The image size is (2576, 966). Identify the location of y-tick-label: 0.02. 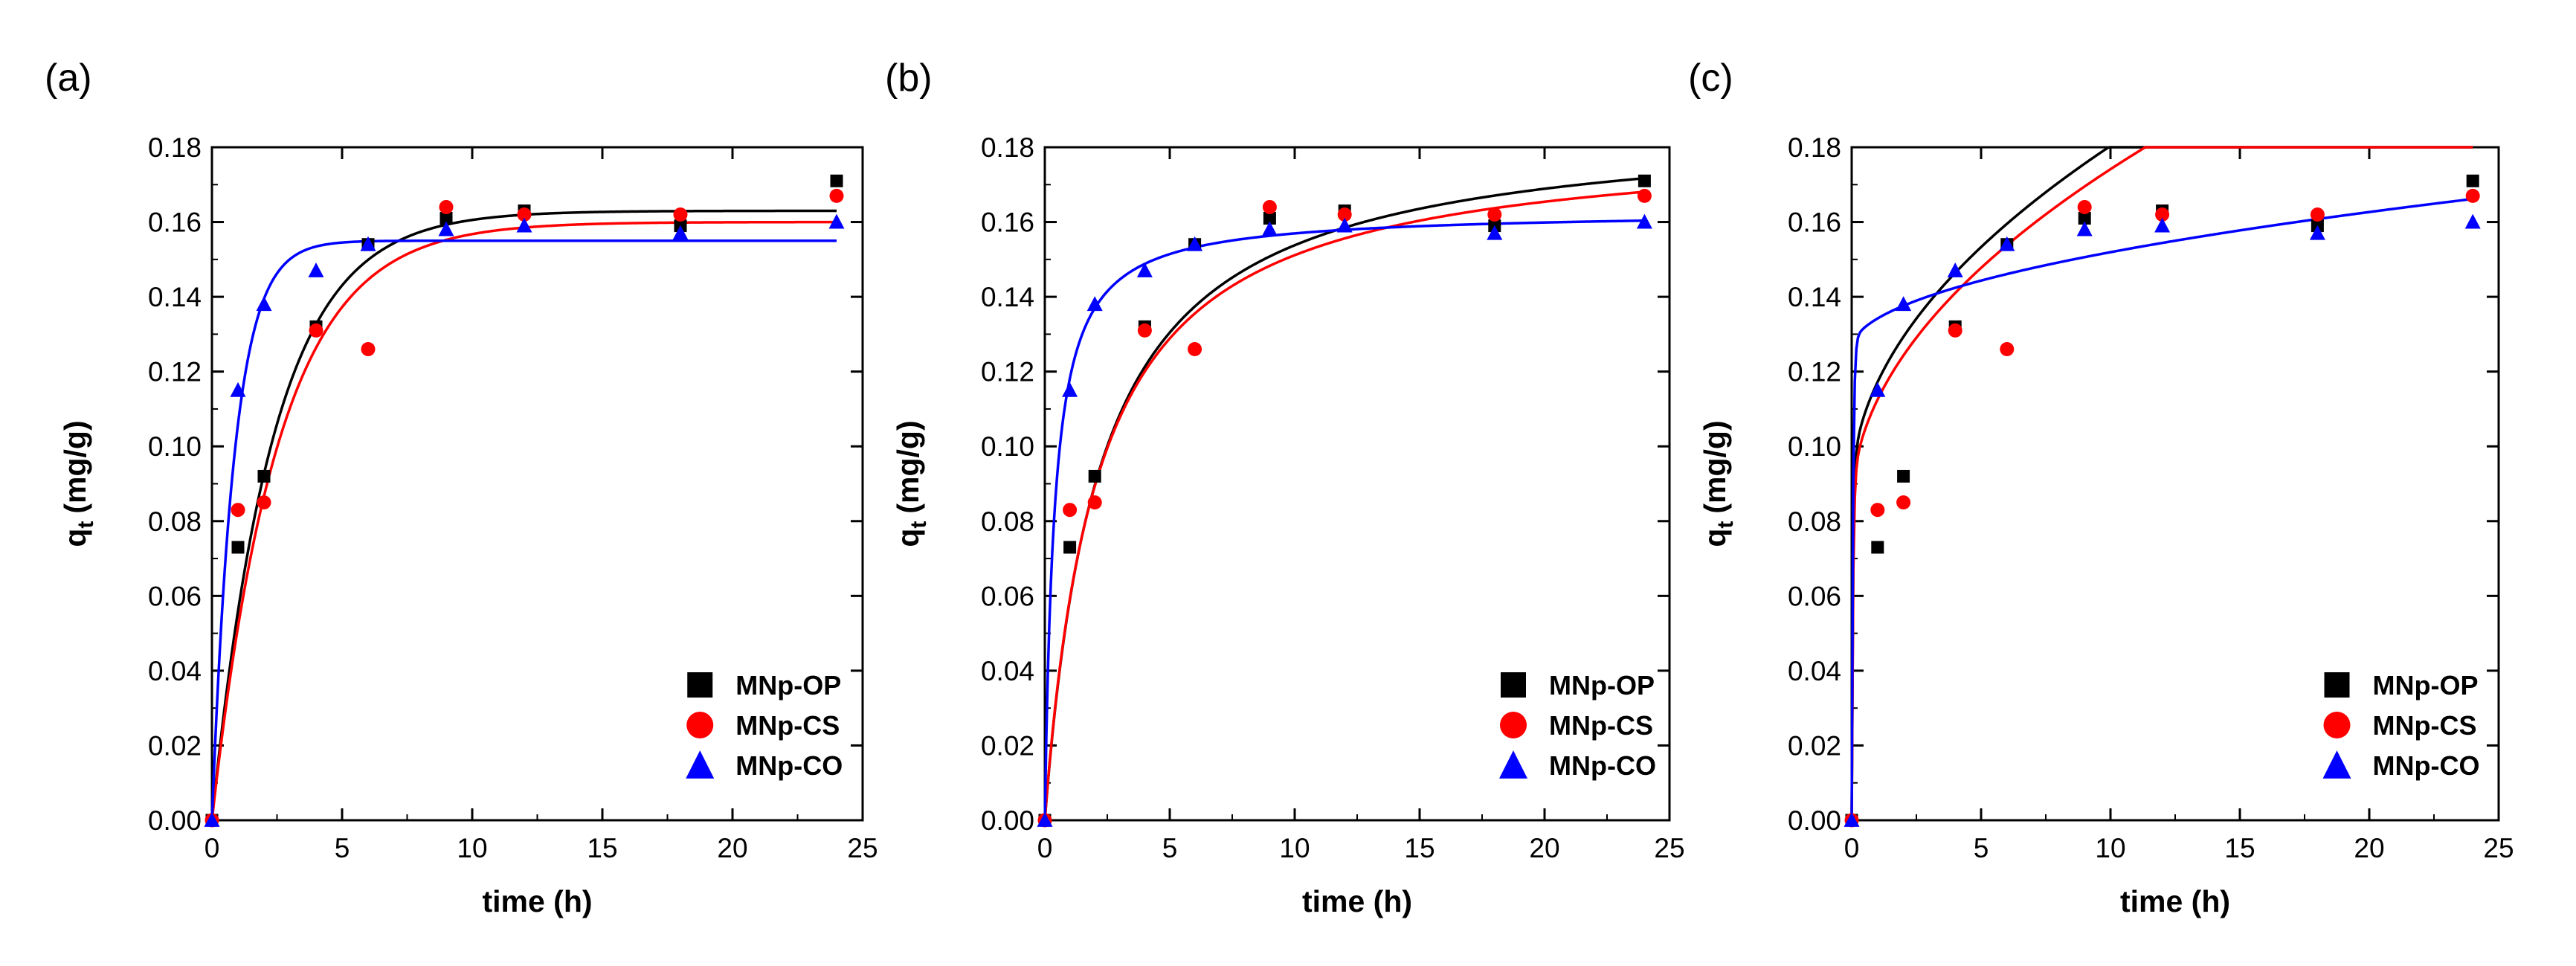
(1007, 745).